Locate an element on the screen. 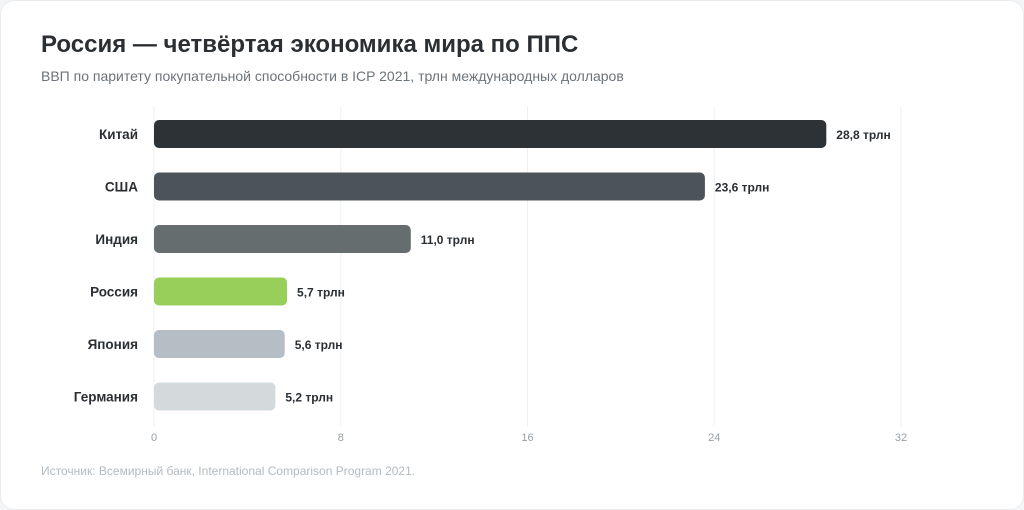  x-tick-label: 16 is located at coordinates (527, 438).